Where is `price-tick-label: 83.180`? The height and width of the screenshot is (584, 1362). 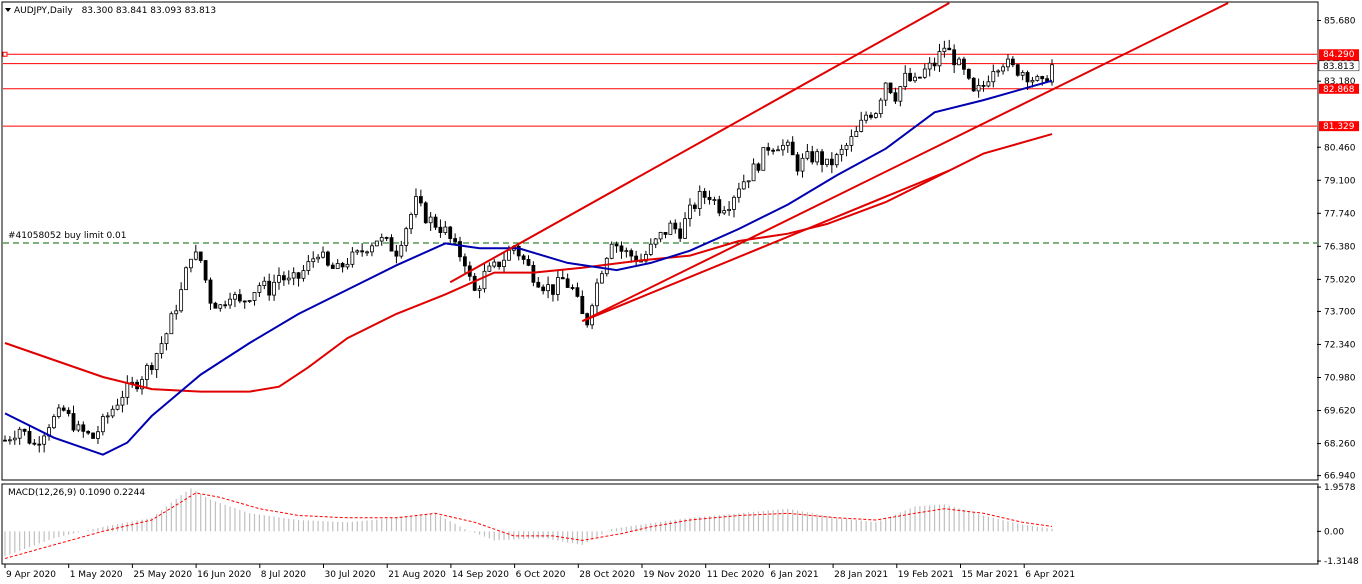
price-tick-label: 83.180 is located at coordinates (1340, 82).